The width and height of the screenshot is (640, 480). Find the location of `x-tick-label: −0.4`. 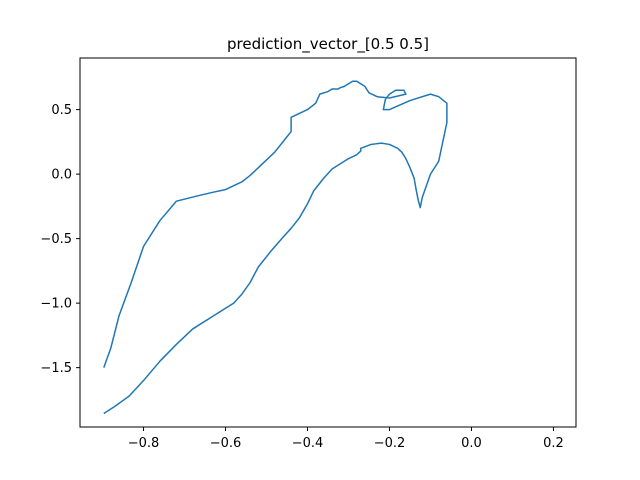

x-tick-label: −0.4 is located at coordinates (308, 443).